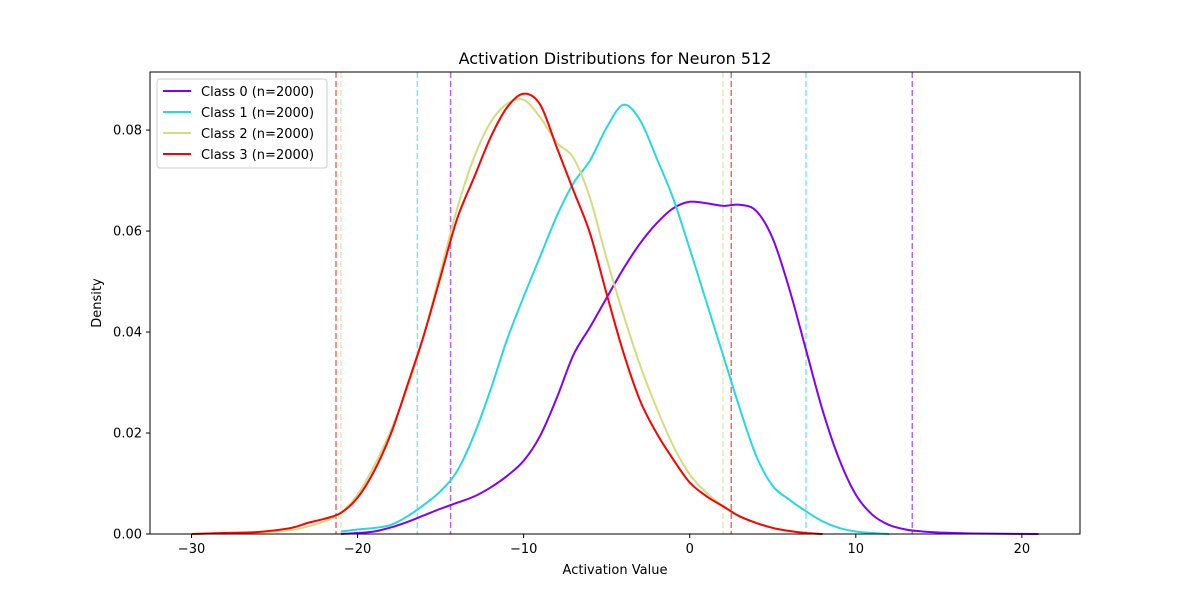 The width and height of the screenshot is (1200, 600). Describe the element at coordinates (523, 549) in the screenshot. I see `x-tick-label: −10` at that location.